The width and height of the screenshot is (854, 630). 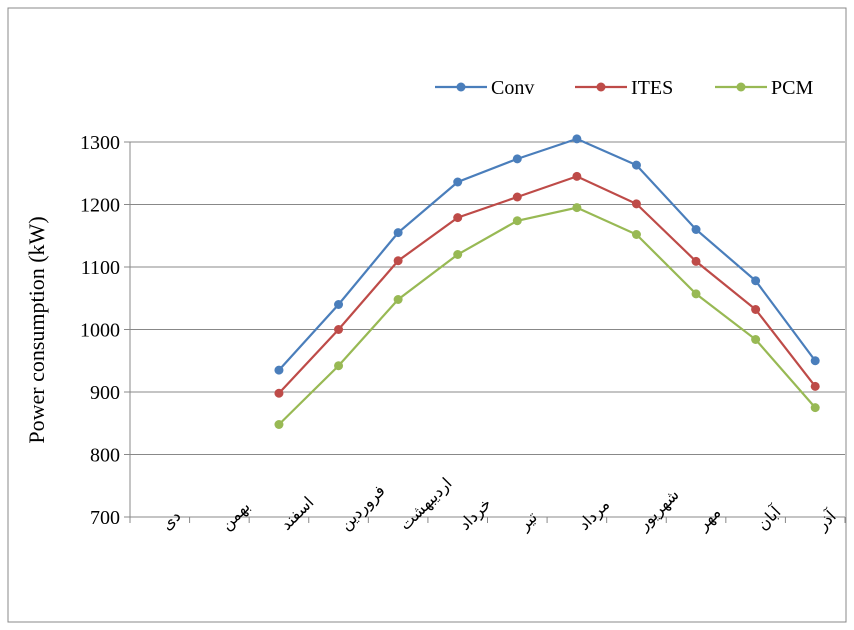 I want to click on legend-label: ITES, so click(x=652, y=88).